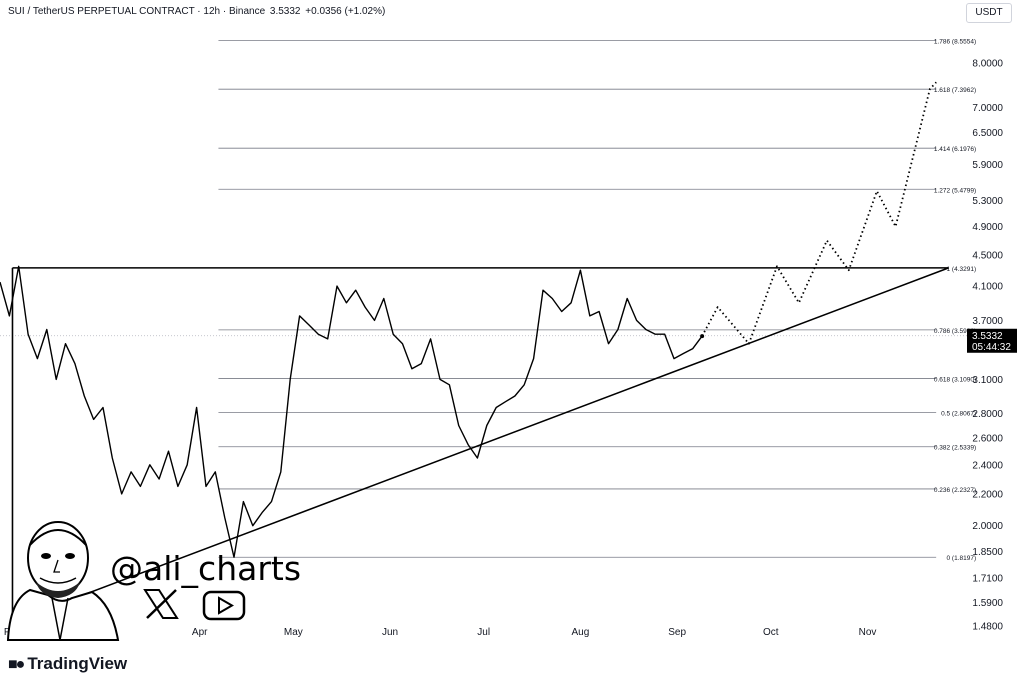 This screenshot has height=676, width=1024. I want to click on fib-label-0: 1.786 (8.5554), so click(955, 42).